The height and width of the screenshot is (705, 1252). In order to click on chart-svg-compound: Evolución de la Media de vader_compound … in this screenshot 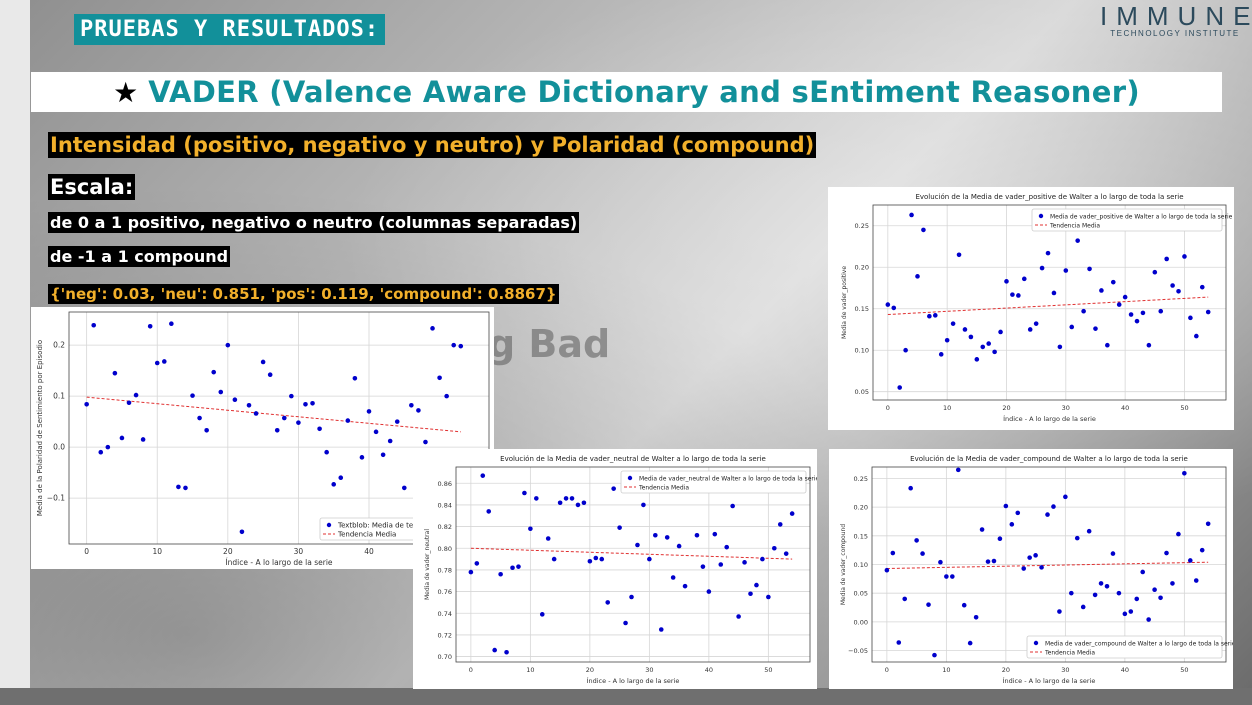, I will do `click(1036, 570)`.